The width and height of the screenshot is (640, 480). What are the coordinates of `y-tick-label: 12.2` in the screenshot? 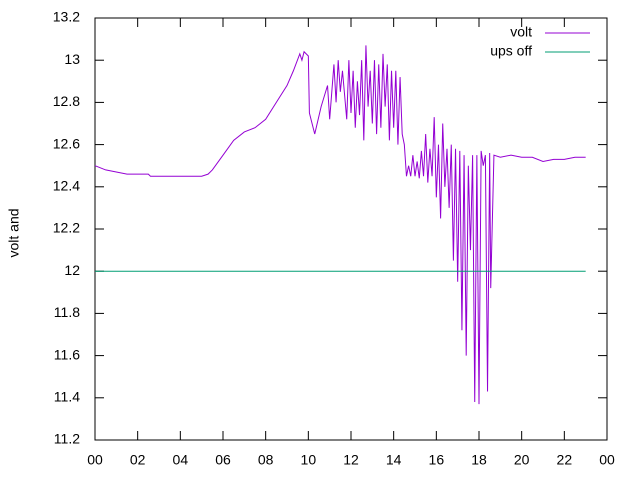 It's located at (66, 228).